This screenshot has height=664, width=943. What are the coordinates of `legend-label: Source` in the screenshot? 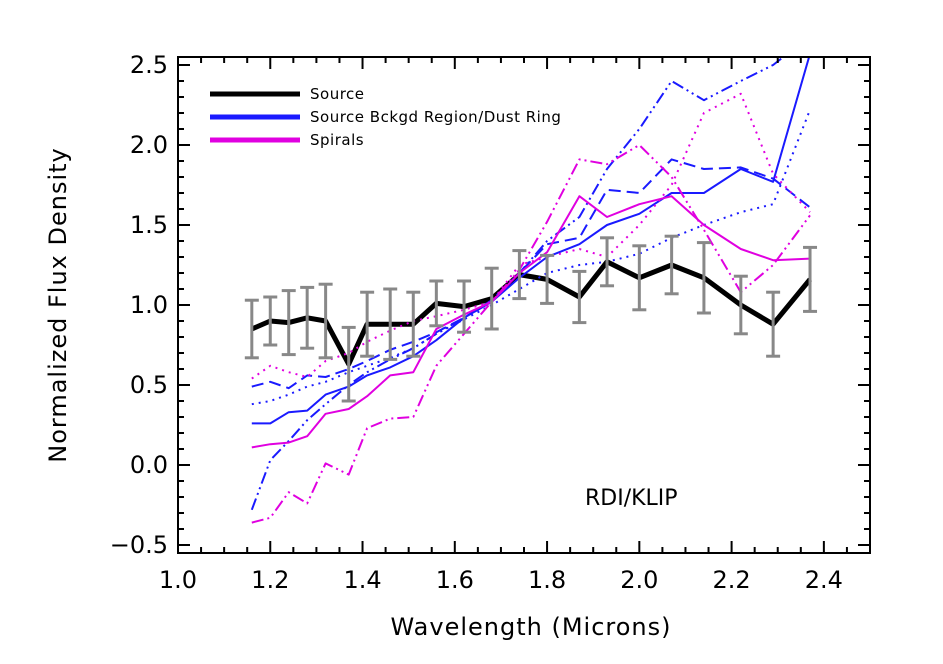 It's located at (337, 94).